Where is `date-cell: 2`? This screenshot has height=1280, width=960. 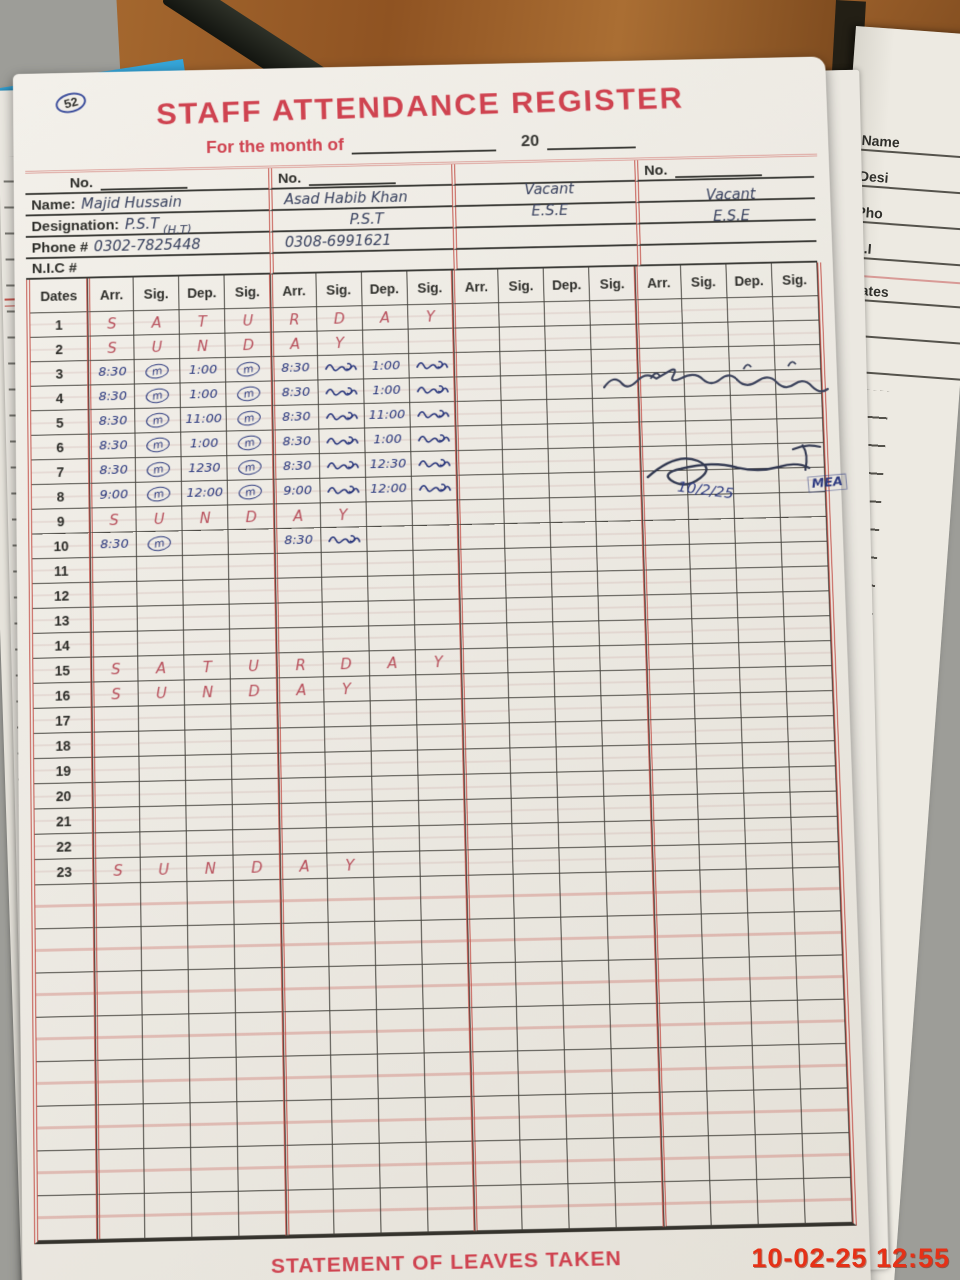 date-cell: 2 is located at coordinates (59, 349).